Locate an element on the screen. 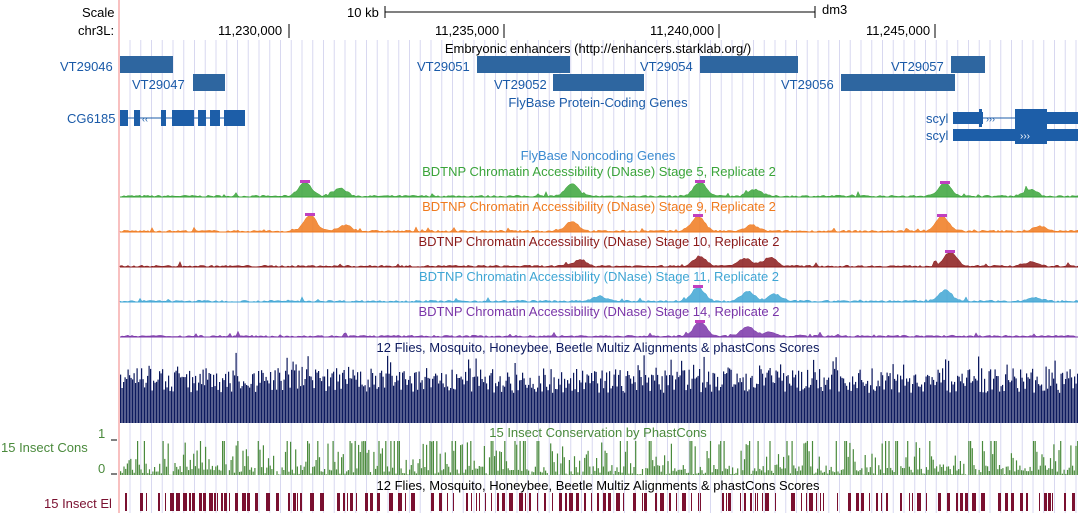 The height and width of the screenshot is (513, 1078). elements-side-label: 15 Insect El is located at coordinates (78, 503).